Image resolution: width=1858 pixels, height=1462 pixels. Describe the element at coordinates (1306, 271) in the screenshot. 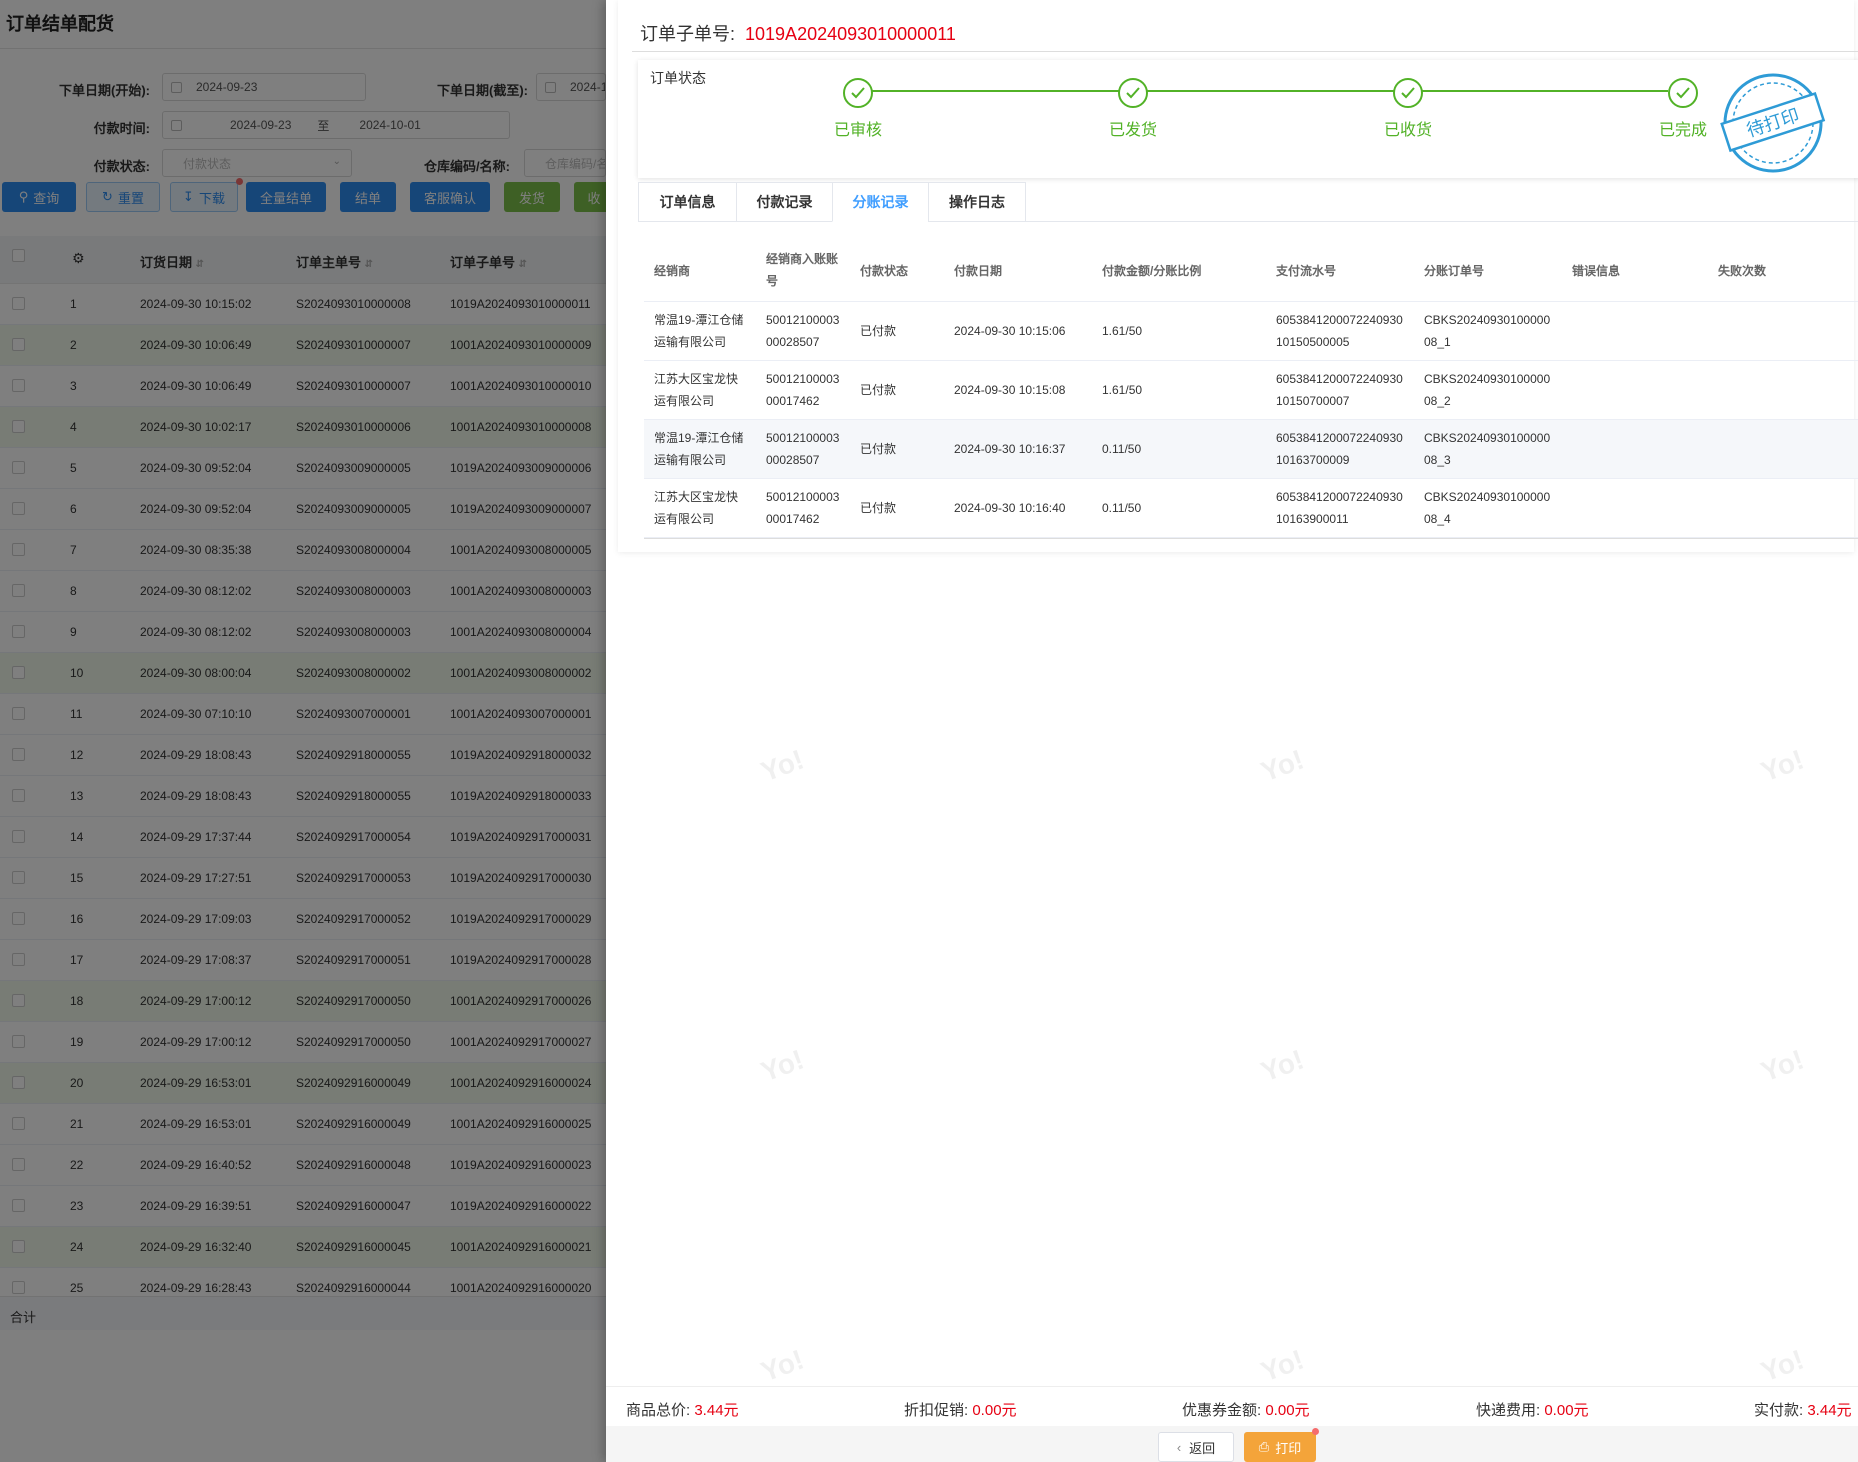

I see `col-pay-serial: 支付流水号` at that location.